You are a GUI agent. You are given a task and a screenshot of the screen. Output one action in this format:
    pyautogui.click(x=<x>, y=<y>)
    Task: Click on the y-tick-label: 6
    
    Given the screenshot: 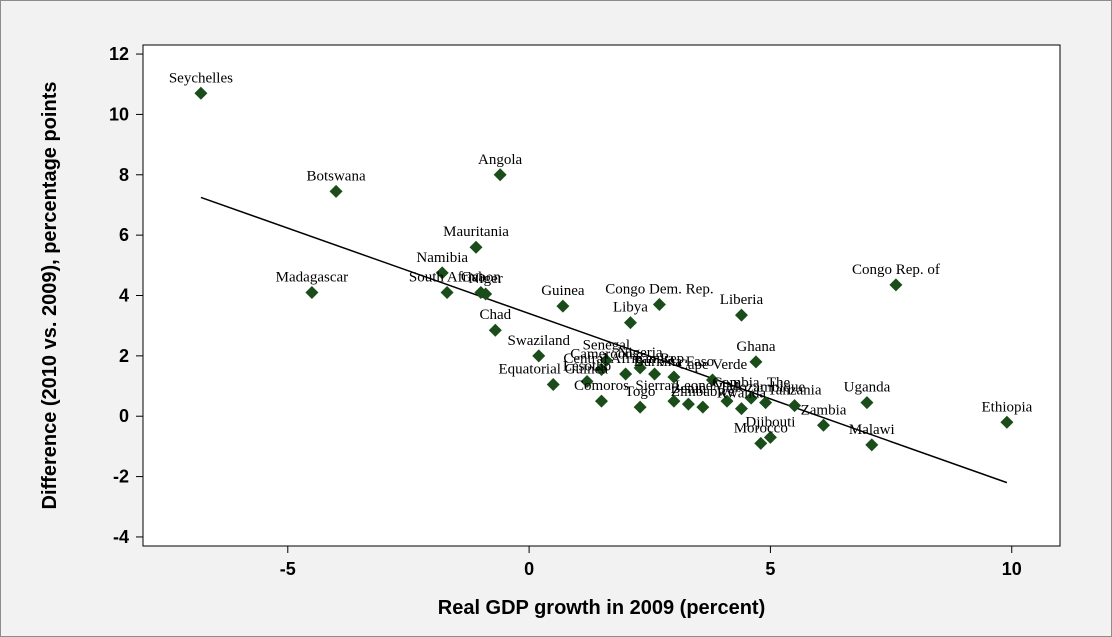 What is the action you would take?
    pyautogui.click(x=124, y=235)
    